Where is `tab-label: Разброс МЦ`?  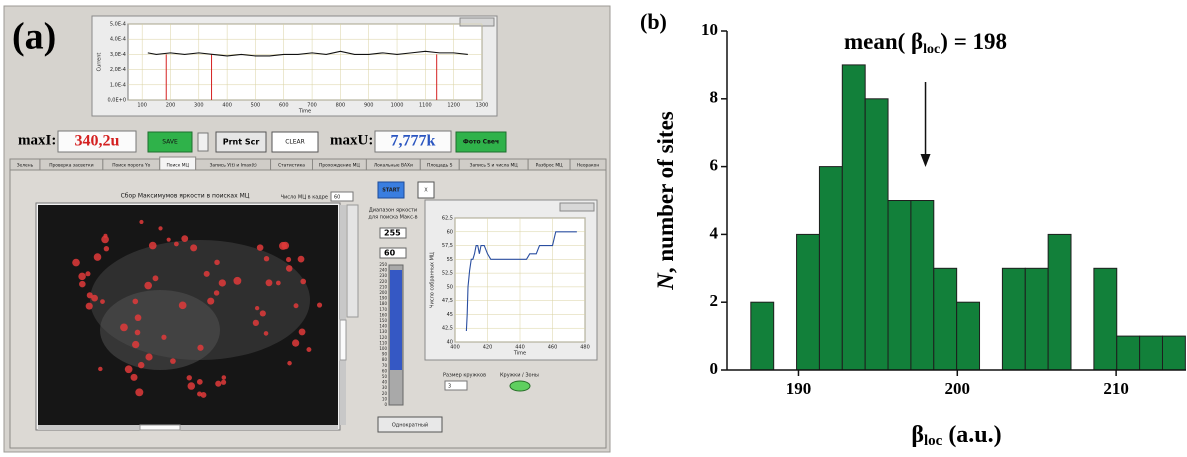 tab-label: Разброс МЦ is located at coordinates (549, 165).